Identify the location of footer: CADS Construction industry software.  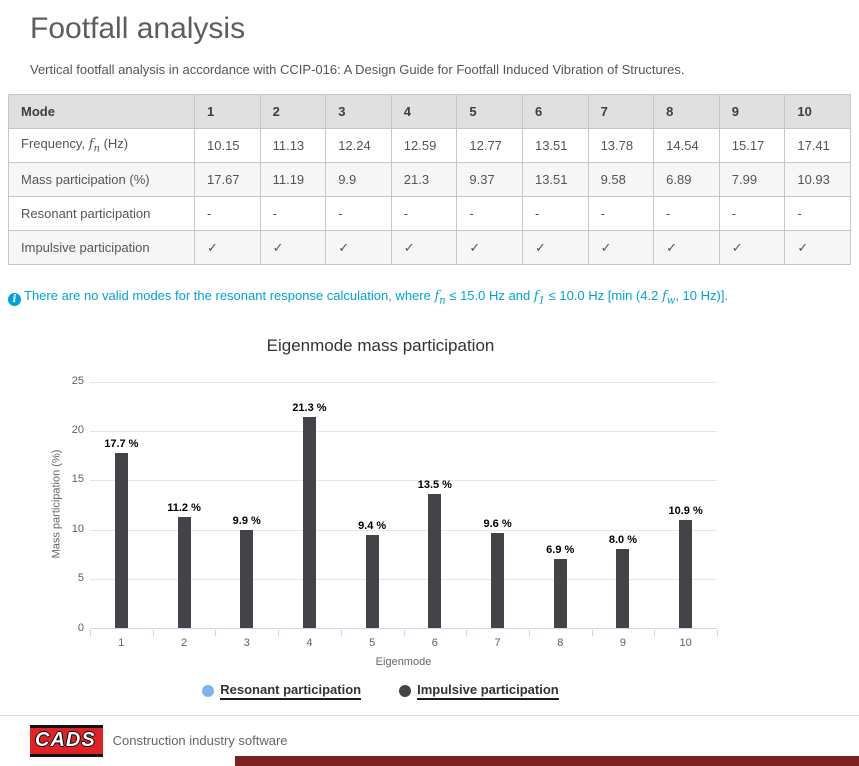
(429, 737).